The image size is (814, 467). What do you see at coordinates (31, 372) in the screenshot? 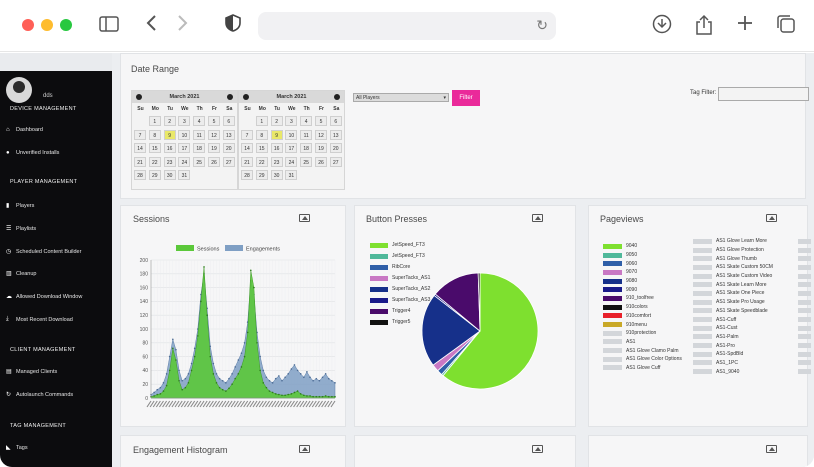
I see `sidebar-item-managed-clients: ▤ Managed Clients` at bounding box center [31, 372].